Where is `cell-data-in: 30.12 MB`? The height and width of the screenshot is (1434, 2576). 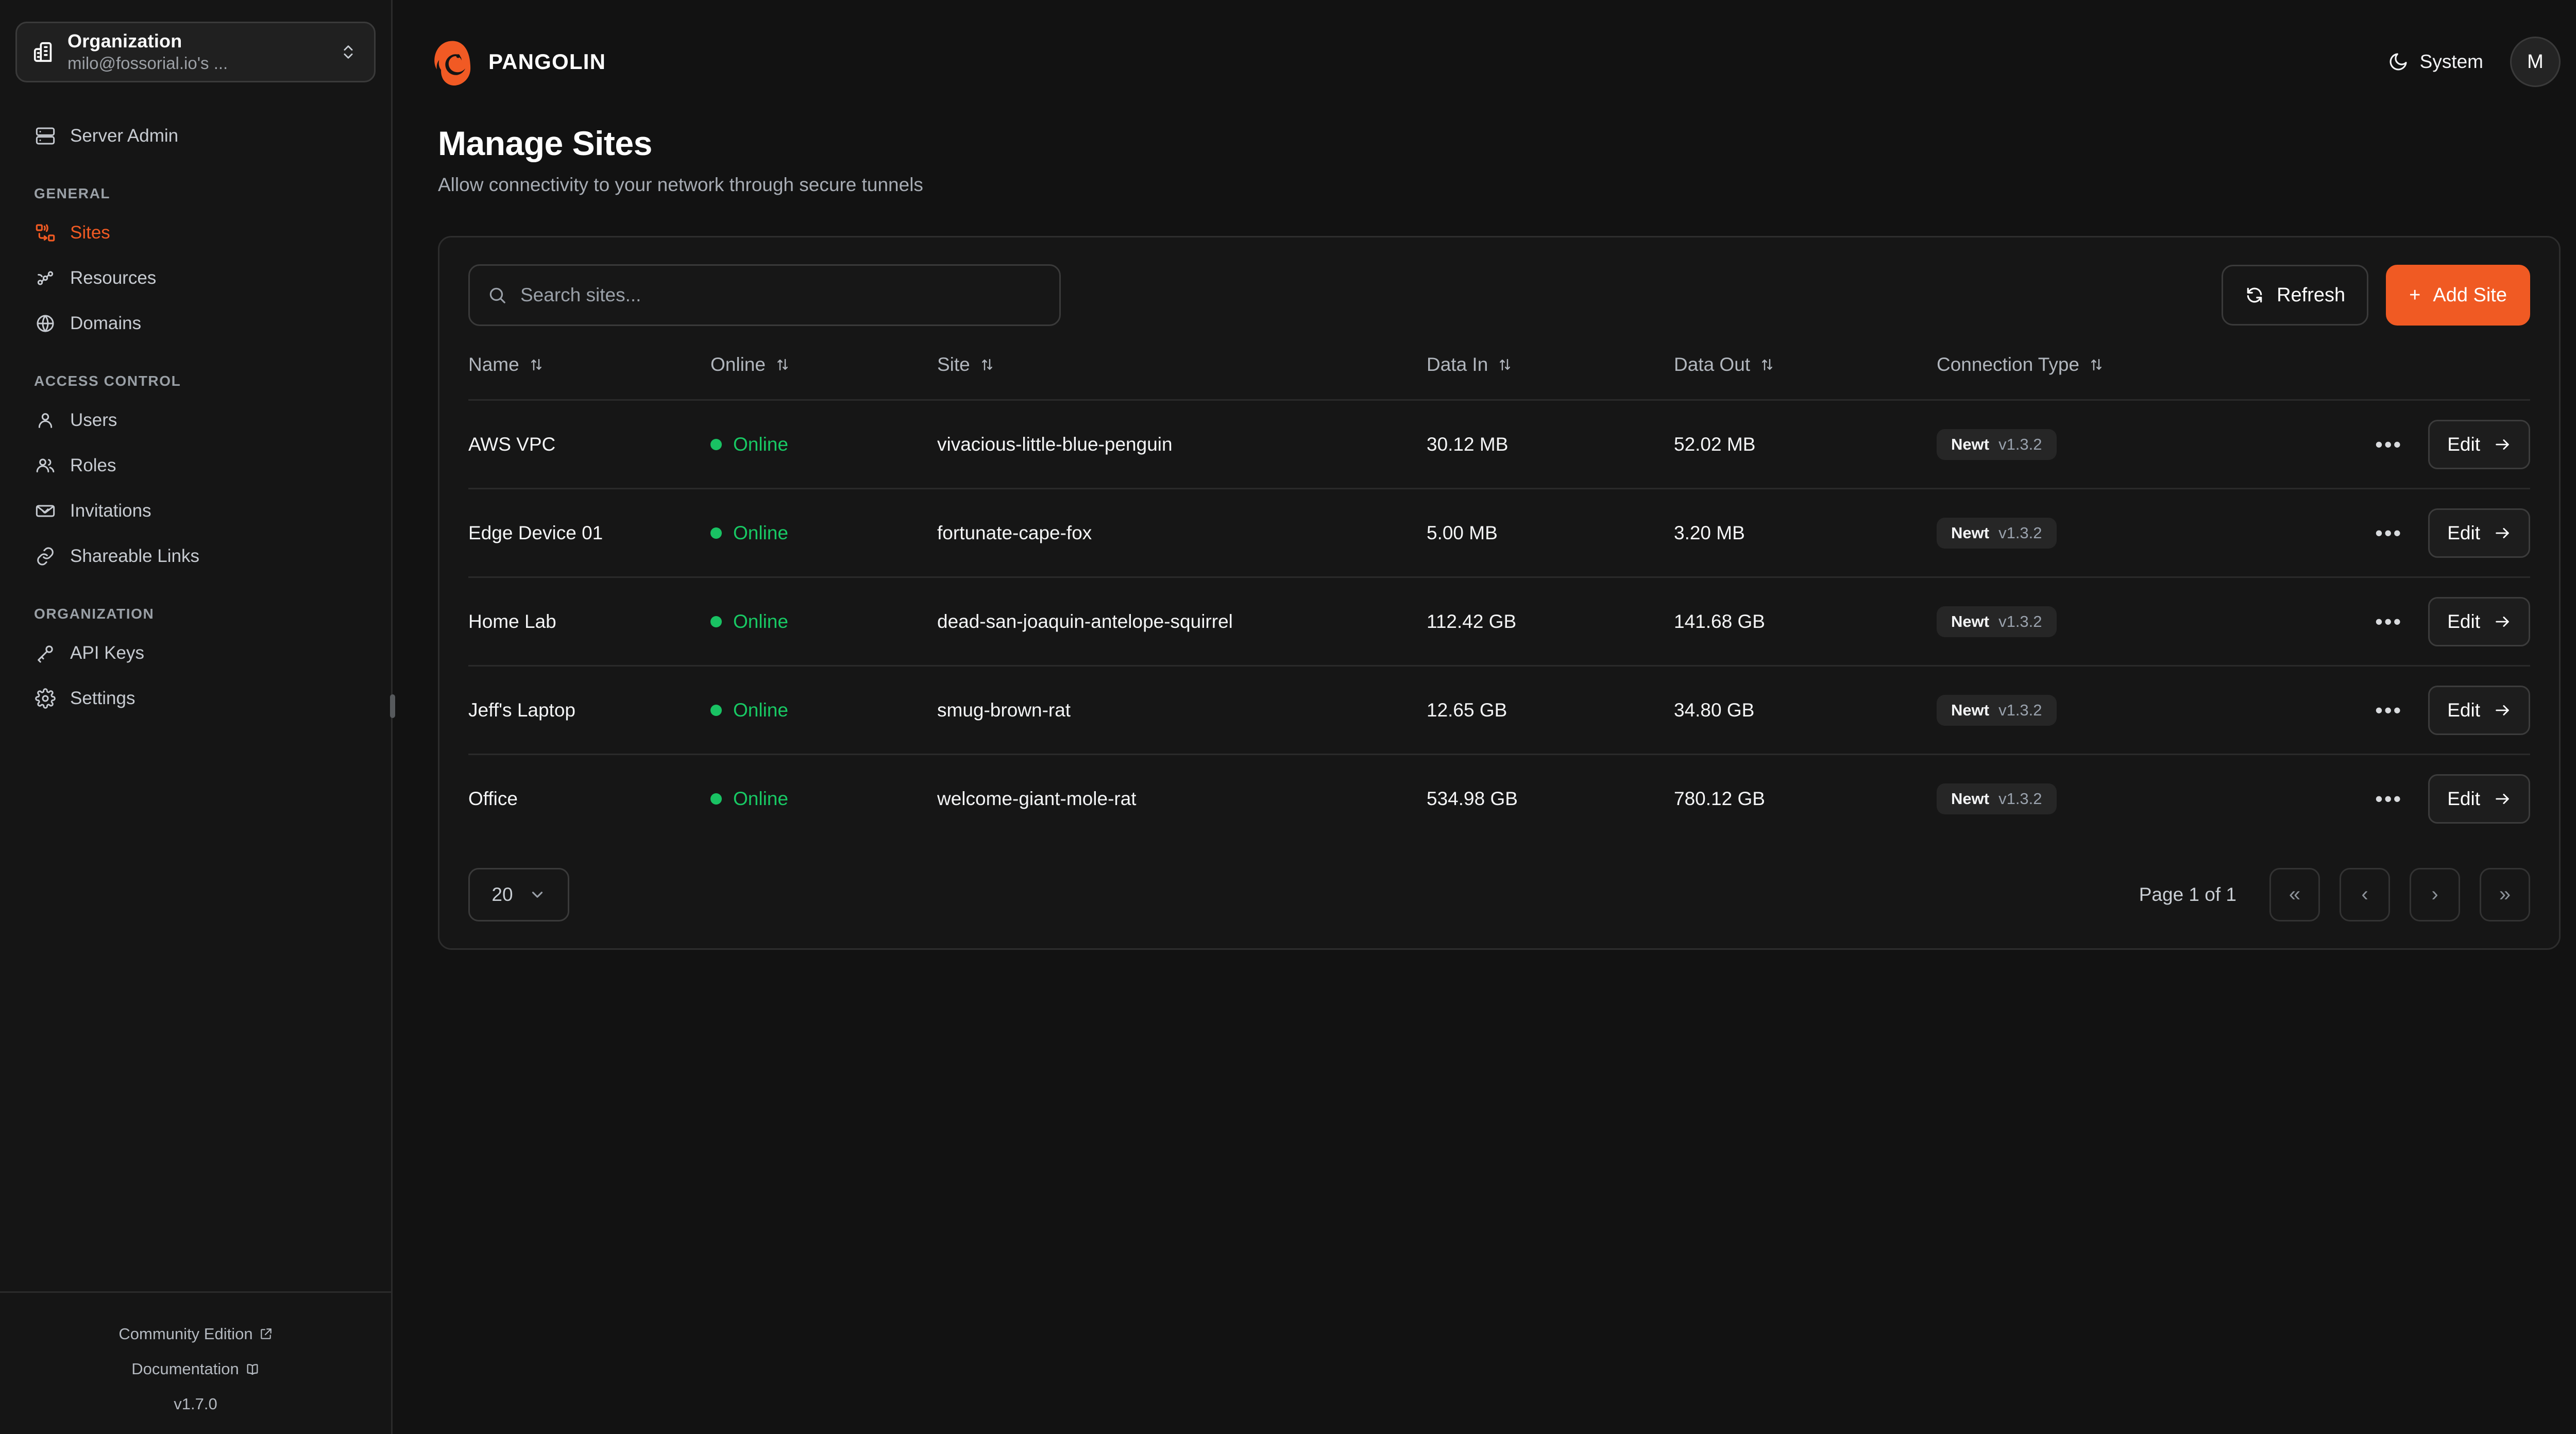 cell-data-in: 30.12 MB is located at coordinates (1550, 444).